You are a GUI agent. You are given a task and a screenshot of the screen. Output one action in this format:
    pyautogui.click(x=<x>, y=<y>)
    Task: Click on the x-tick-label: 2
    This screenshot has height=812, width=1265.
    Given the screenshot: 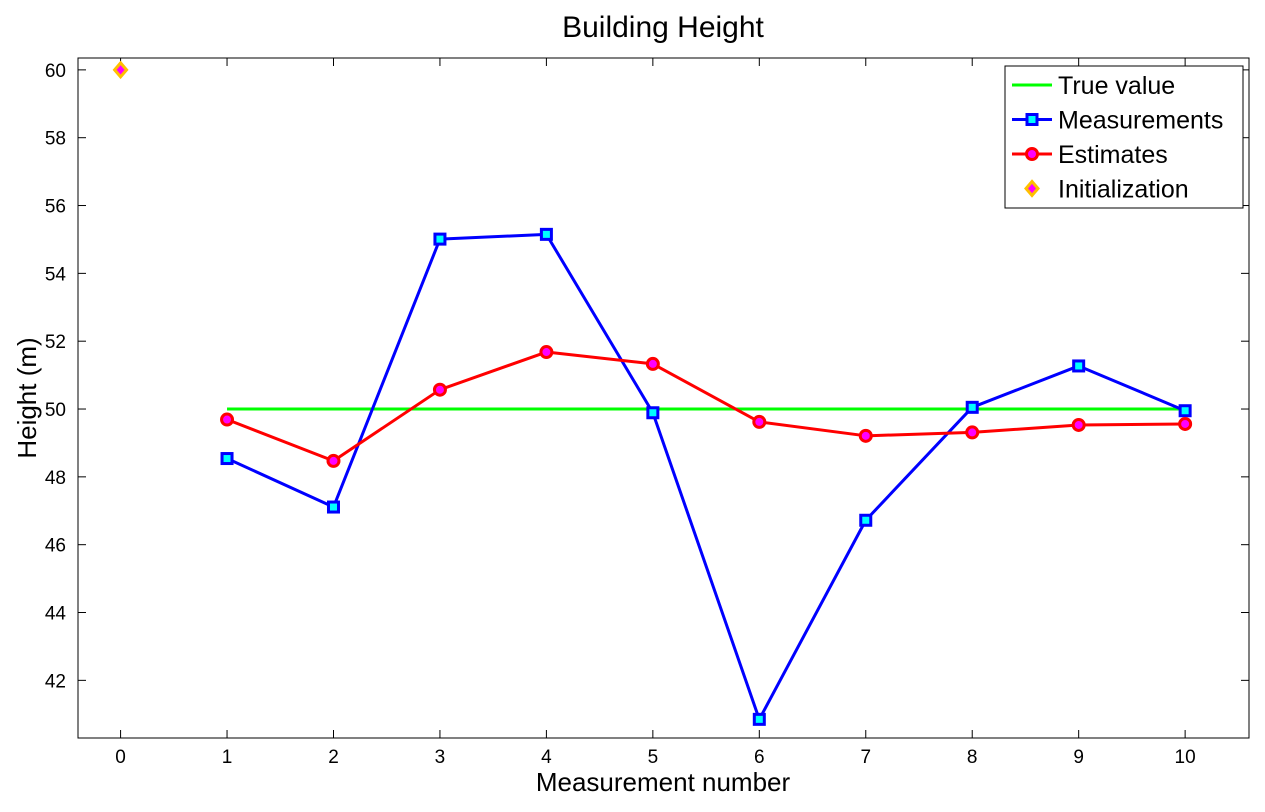 What is the action you would take?
    pyautogui.click(x=333, y=757)
    